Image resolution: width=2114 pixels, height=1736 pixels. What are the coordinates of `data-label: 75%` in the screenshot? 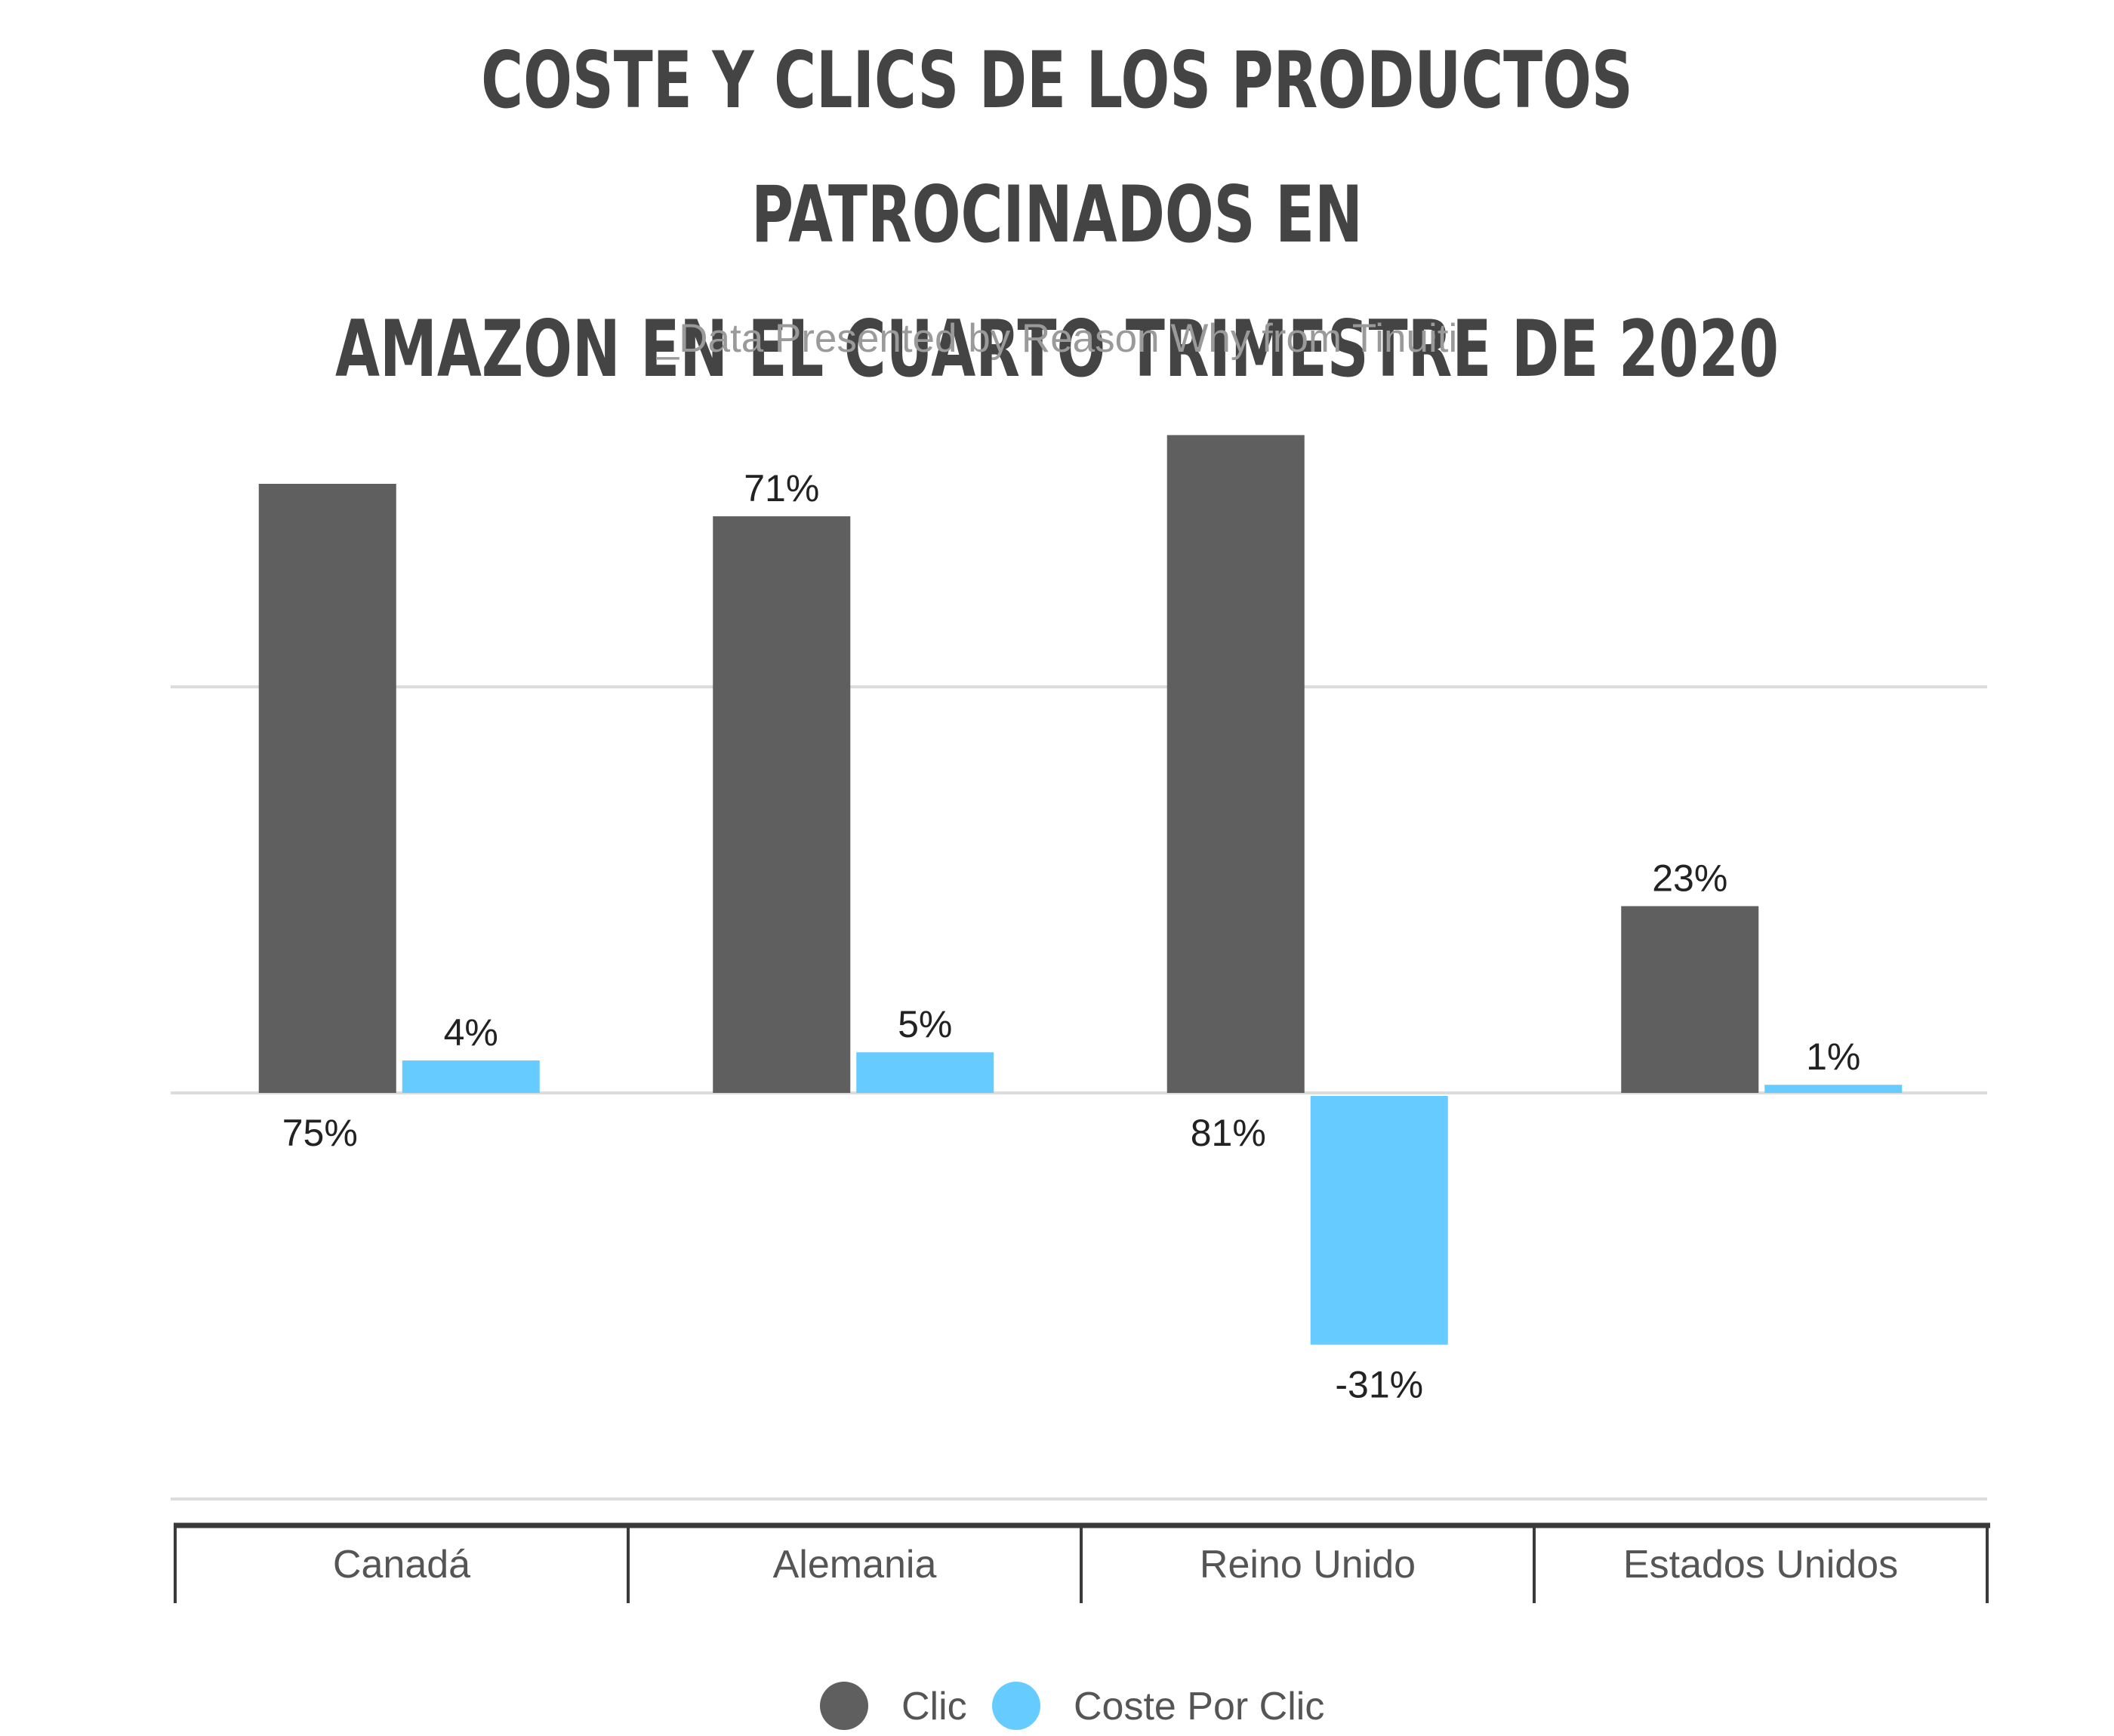 It's located at (320, 1133).